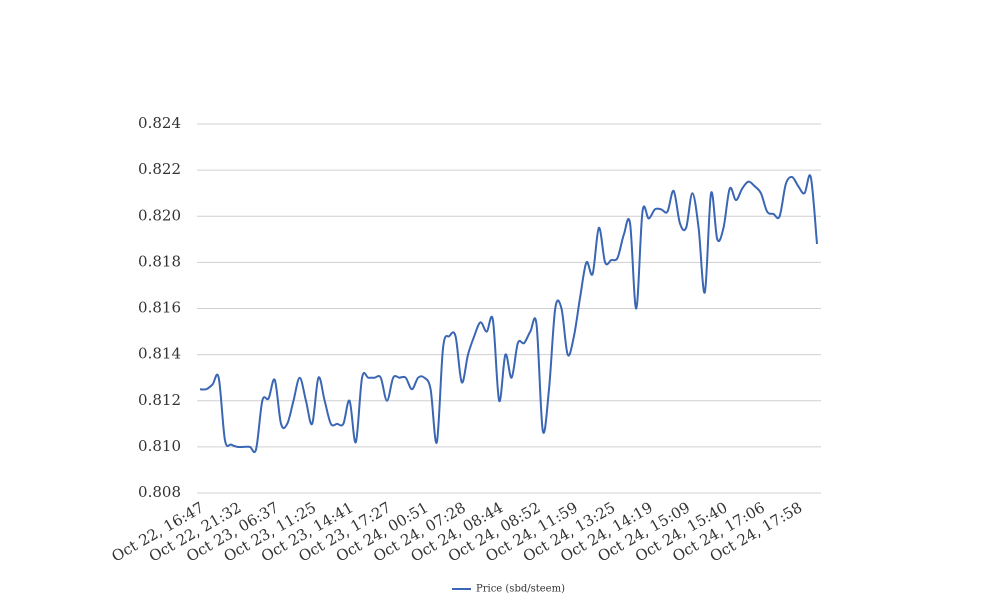 This screenshot has height=616, width=1008. I want to click on y-tick-label: 0.816, so click(159, 308).